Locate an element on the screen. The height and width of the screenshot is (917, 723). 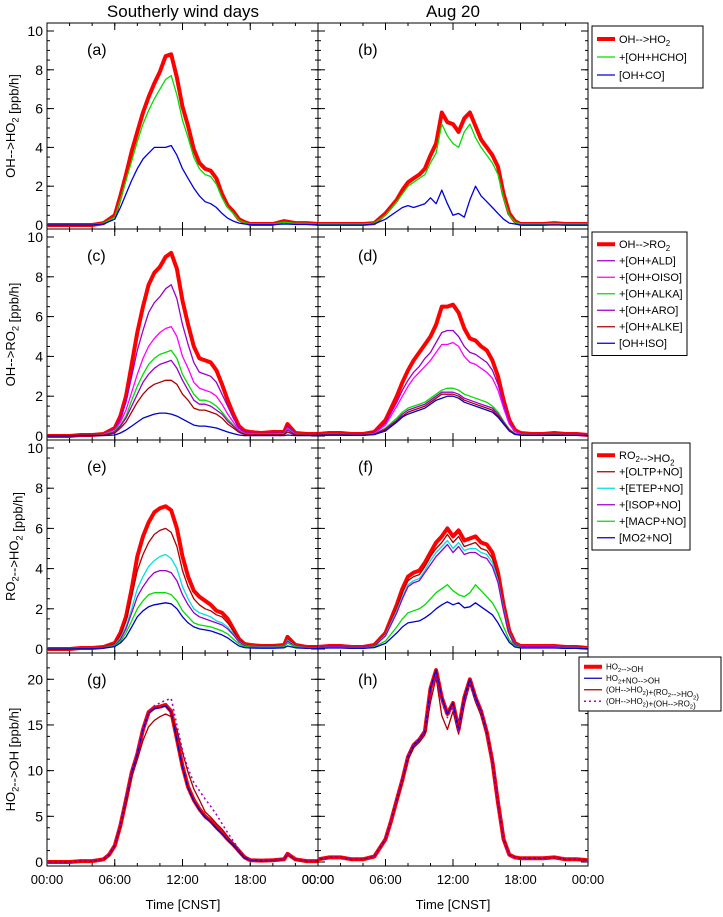
panel-label: (e) is located at coordinates (97, 467).